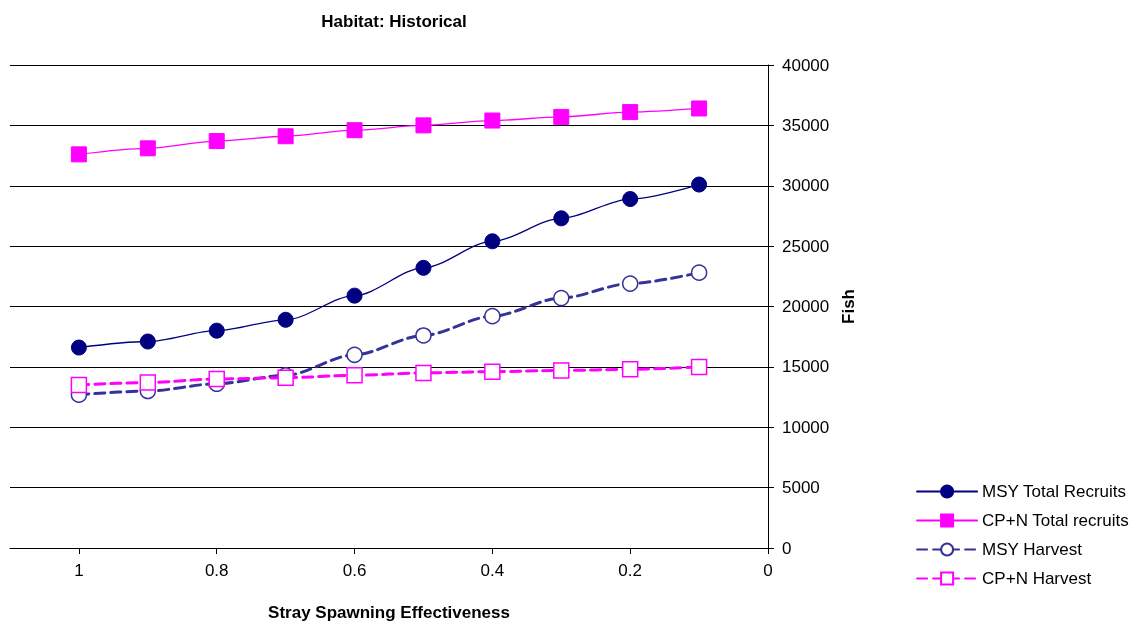 Image resolution: width=1140 pixels, height=632 pixels. I want to click on legend-label: CP+N Total recruits, so click(1055, 520).